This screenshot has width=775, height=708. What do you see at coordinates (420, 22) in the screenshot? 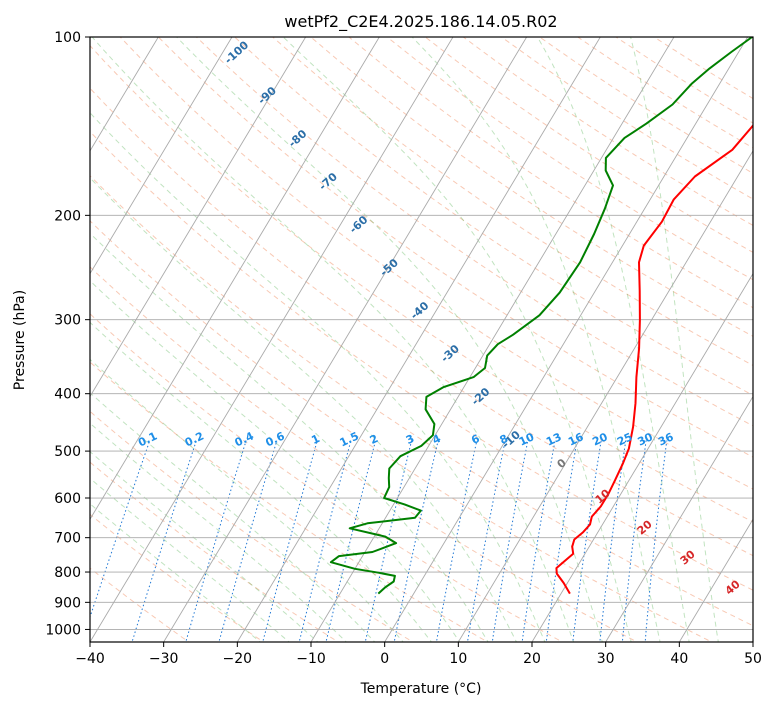
I see `chart-title: wetPf2_C2E4.2025.186.14.05.R02` at bounding box center [420, 22].